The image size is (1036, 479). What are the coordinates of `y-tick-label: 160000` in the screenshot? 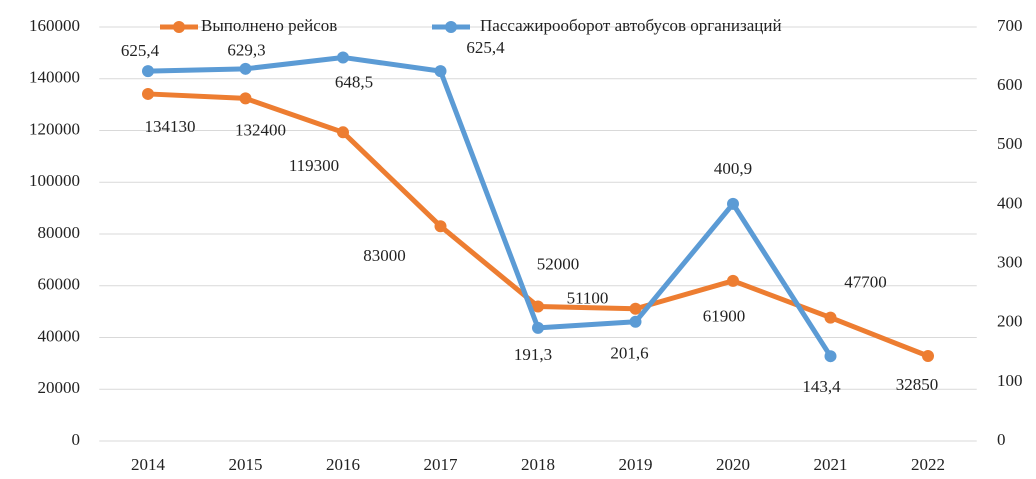 It's located at (54, 25).